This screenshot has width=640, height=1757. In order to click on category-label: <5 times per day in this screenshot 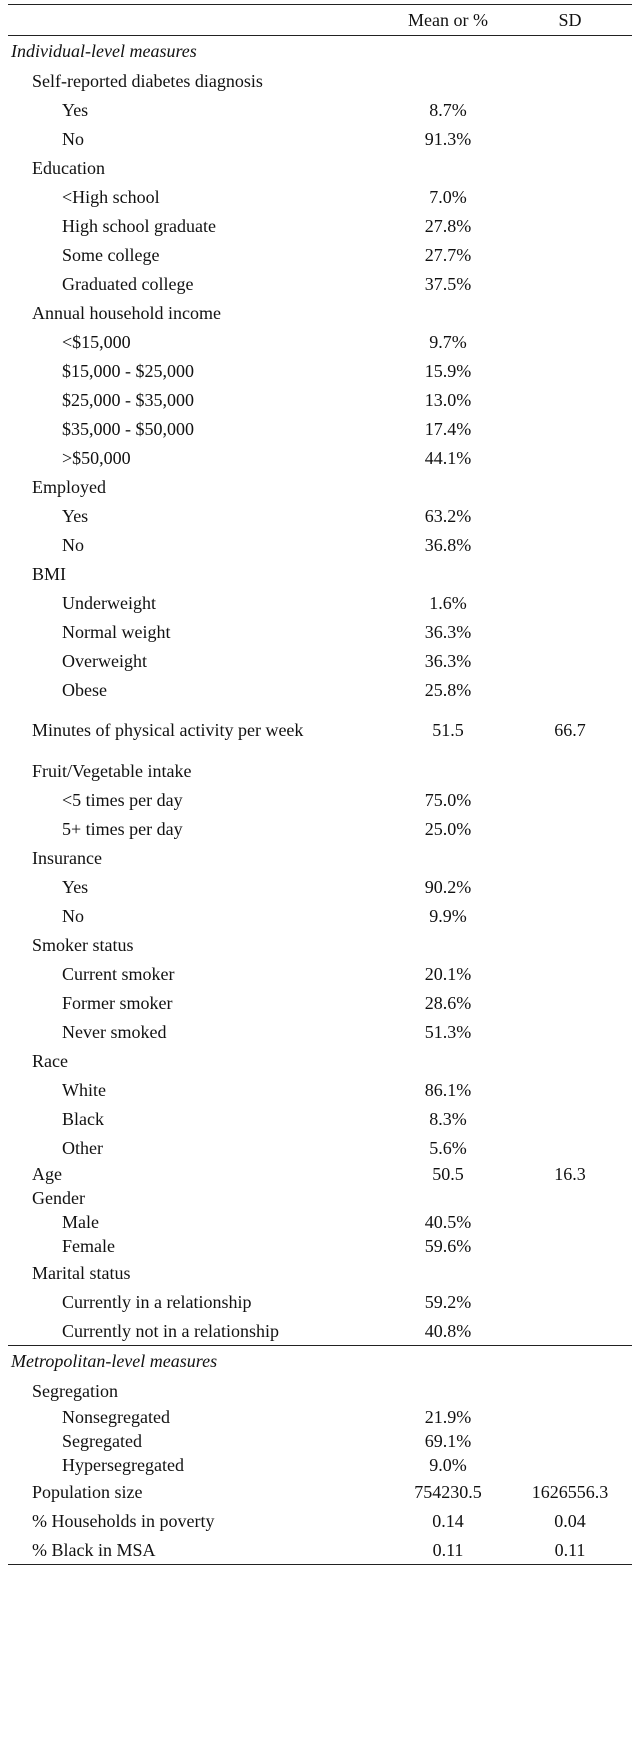, I will do `click(122, 799)`.